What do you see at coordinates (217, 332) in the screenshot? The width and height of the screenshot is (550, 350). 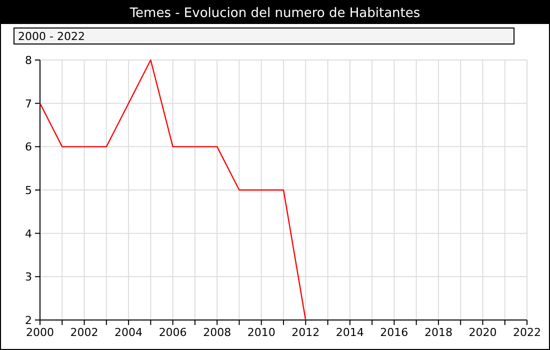 I see `x-tick-label: 2008` at bounding box center [217, 332].